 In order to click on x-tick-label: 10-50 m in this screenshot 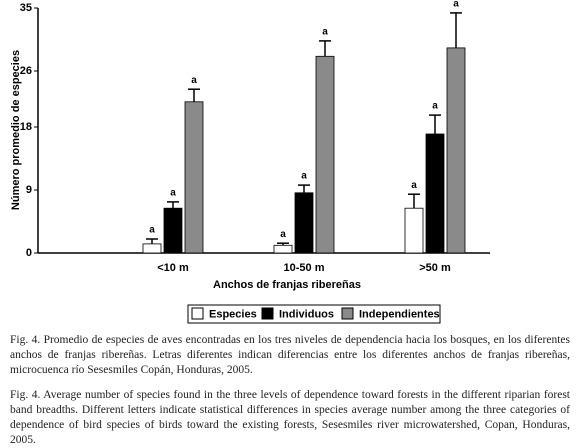, I will do `click(304, 268)`.